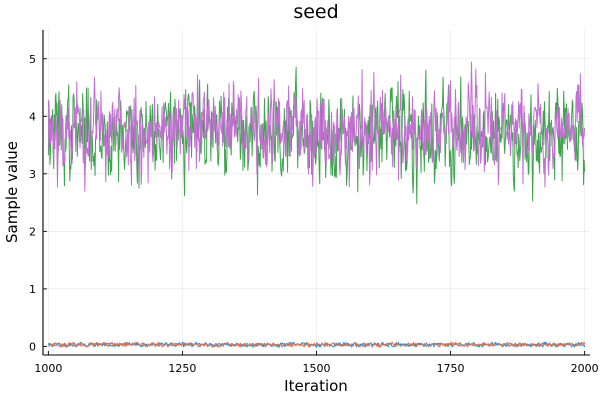 The height and width of the screenshot is (400, 600). What do you see at coordinates (32, 231) in the screenshot?
I see `y-tick-label-2: 2` at bounding box center [32, 231].